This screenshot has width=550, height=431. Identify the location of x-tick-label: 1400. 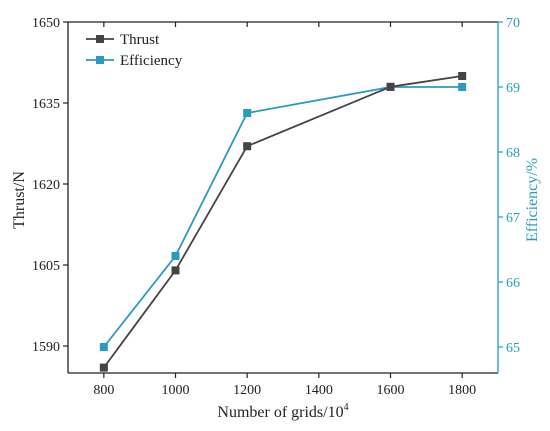
(319, 390).